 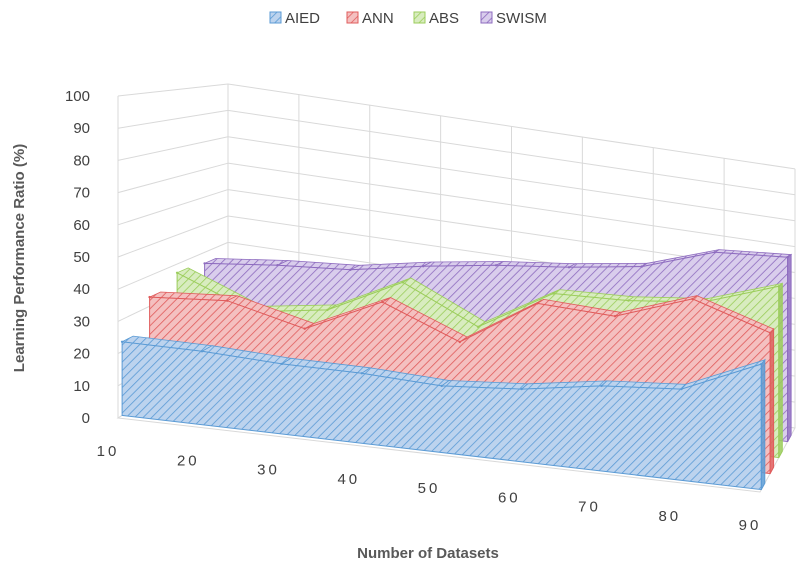 What do you see at coordinates (81, 289) in the screenshot?
I see `y-tick-label: 40` at bounding box center [81, 289].